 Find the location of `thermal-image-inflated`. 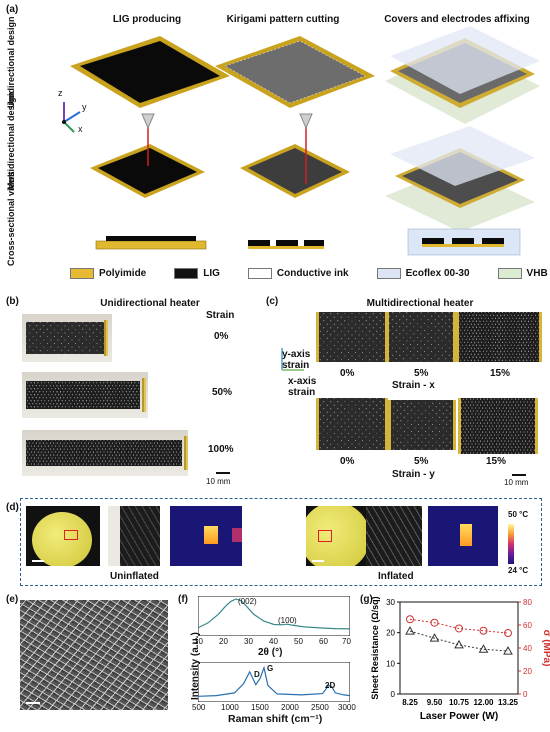

thermal-image-inflated is located at coordinates (463, 536).